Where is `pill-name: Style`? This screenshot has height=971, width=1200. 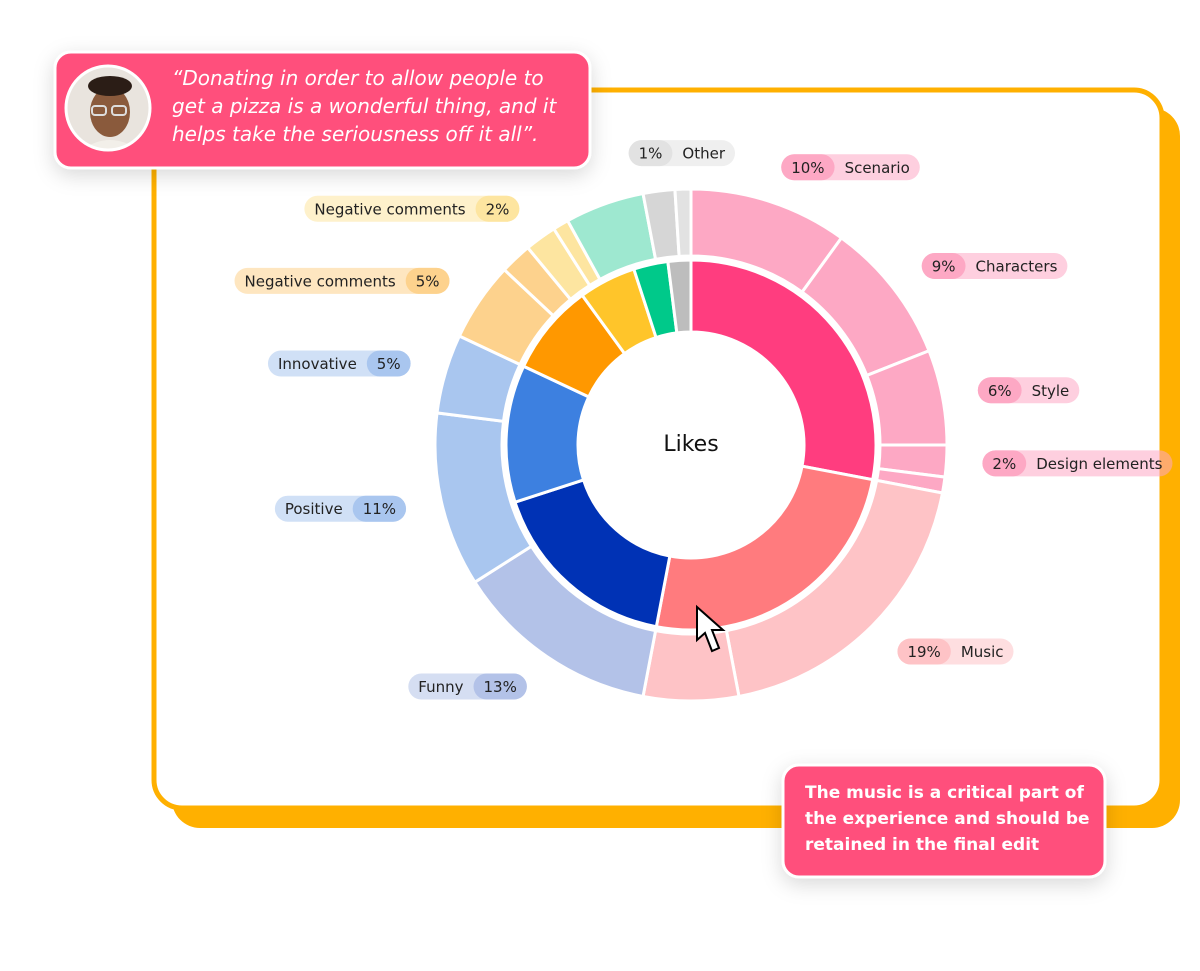
pill-name: Style is located at coordinates (1051, 391).